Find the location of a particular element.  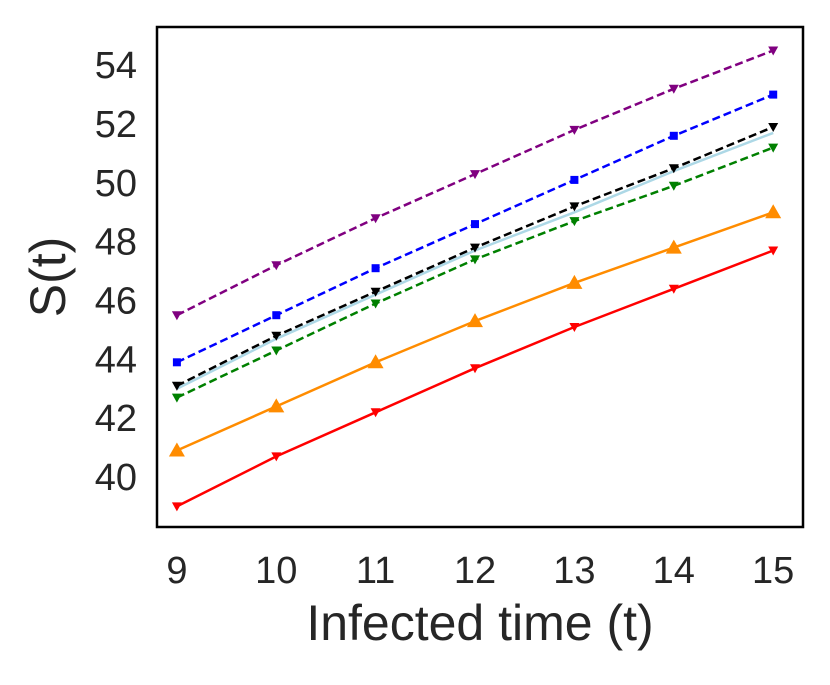

y-tick-label: 52 is located at coordinates (116, 125).